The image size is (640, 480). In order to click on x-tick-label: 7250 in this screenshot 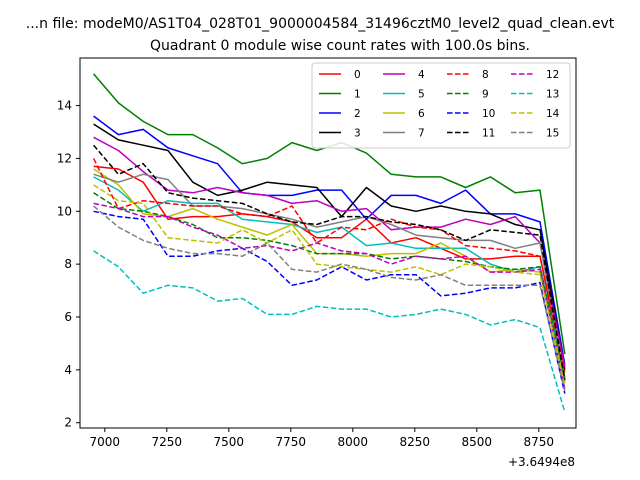, I will do `click(167, 442)`.